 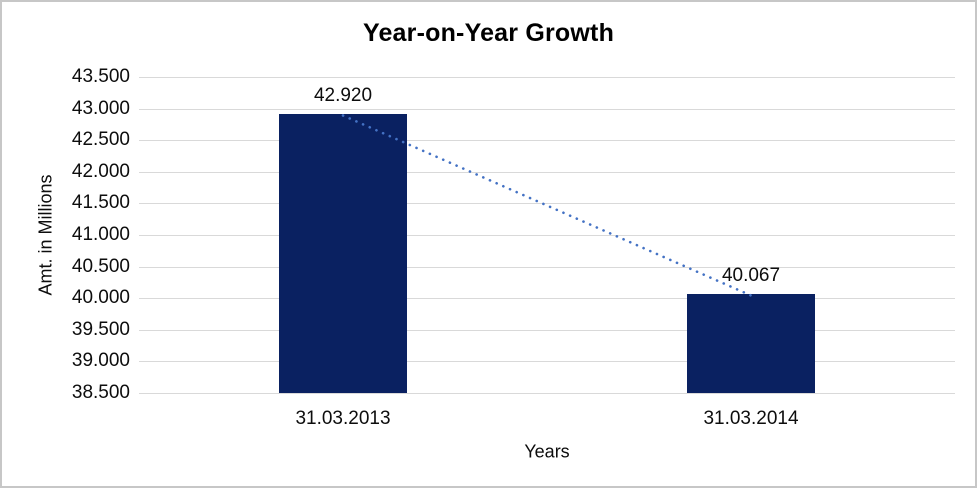 I want to click on y-tick-label: 42.500, so click(x=100, y=139).